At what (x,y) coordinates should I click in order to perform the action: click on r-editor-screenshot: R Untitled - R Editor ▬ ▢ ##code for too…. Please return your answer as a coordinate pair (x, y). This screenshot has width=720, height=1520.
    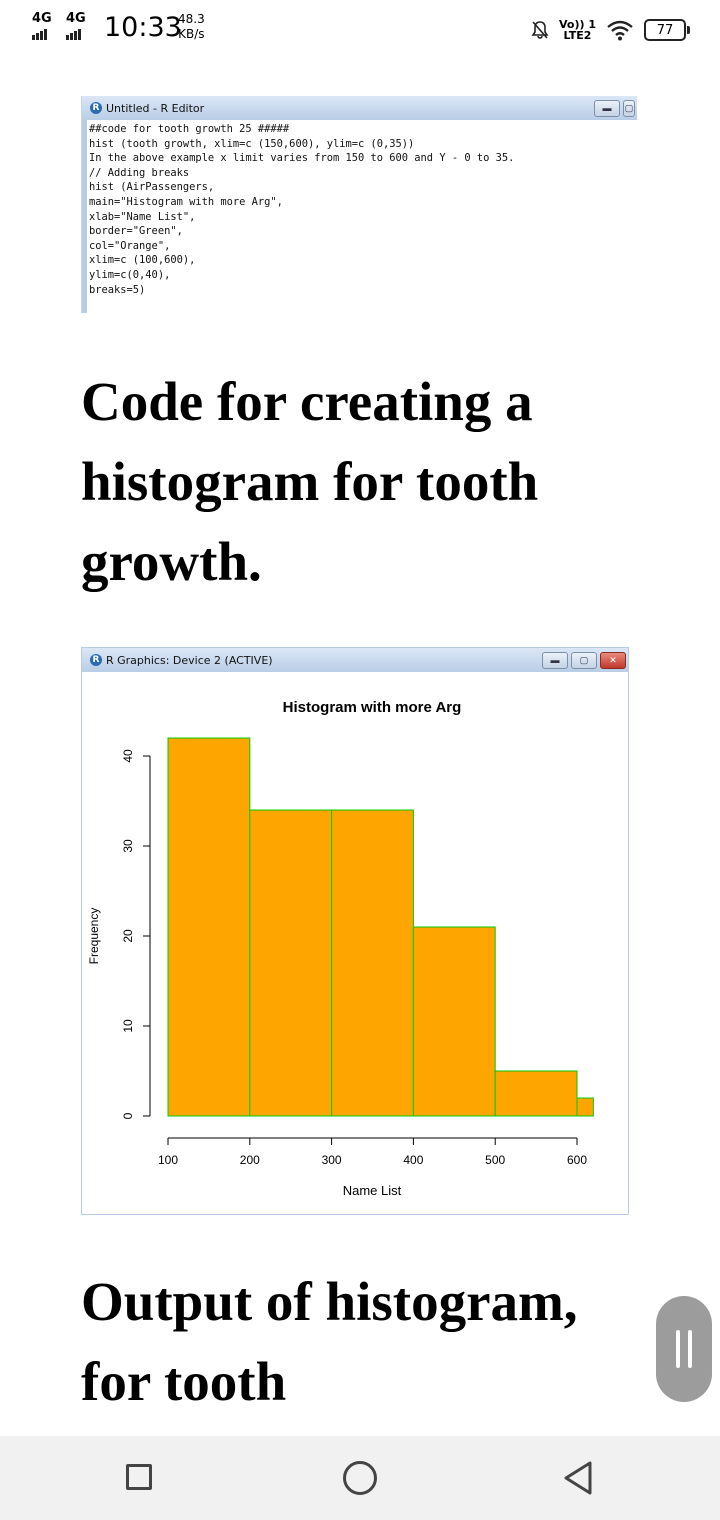
    Looking at the image, I should click on (359, 204).